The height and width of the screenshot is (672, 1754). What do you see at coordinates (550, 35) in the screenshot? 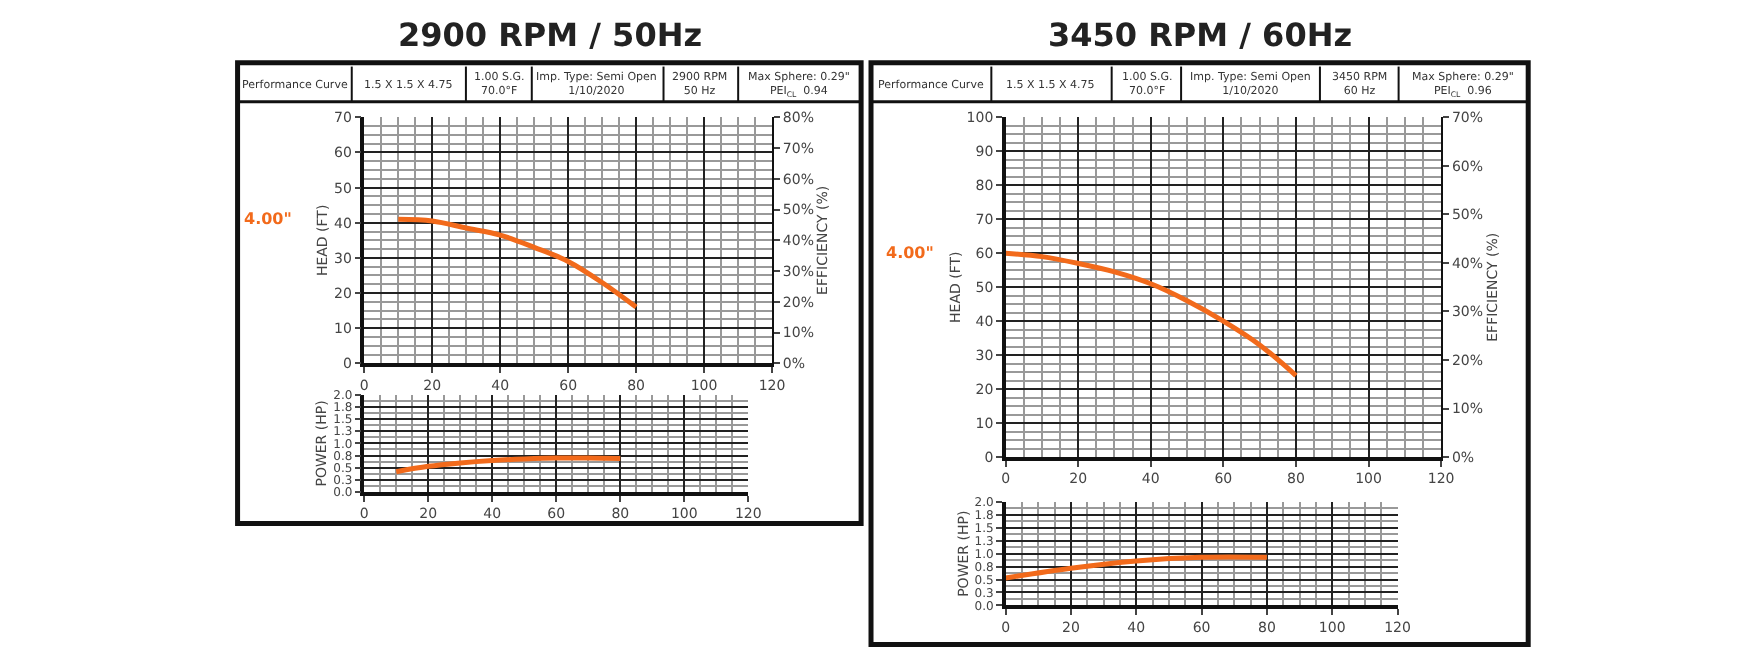
I see `chart-title: 2900 RPM / 50Hz` at bounding box center [550, 35].